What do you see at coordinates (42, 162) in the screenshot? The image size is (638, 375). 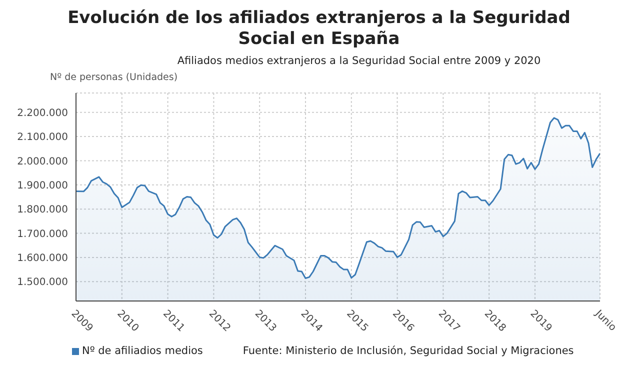 I see `y-tick-label: 2.000.000` at bounding box center [42, 162].